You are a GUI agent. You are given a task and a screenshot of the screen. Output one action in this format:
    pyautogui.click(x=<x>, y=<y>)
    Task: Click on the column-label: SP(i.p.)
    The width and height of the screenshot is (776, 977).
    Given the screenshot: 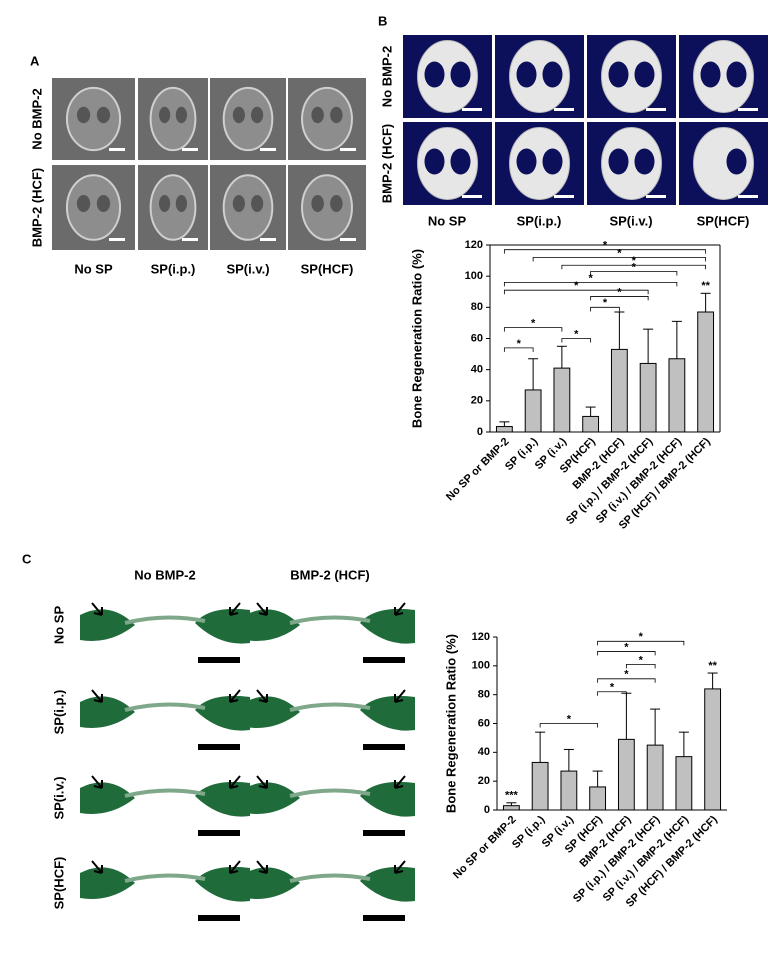 What is the action you would take?
    pyautogui.click(x=539, y=220)
    